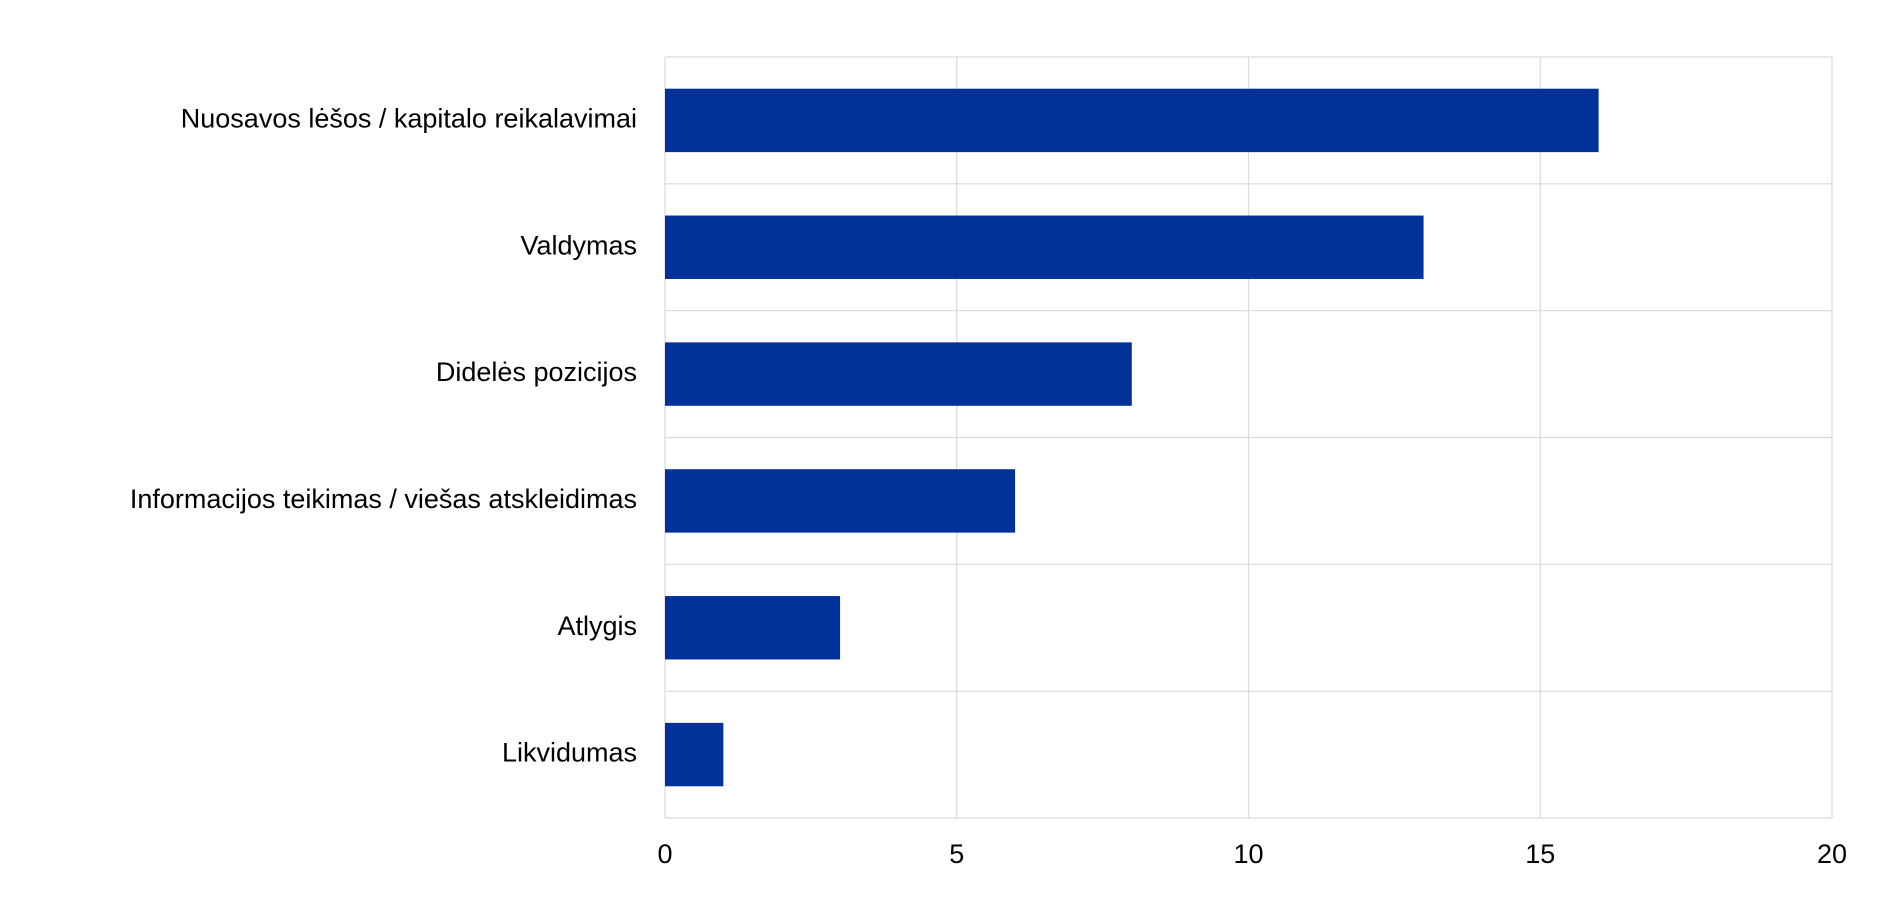 This screenshot has height=905, width=1890. Describe the element at coordinates (956, 854) in the screenshot. I see `x-tick-label: 5` at that location.